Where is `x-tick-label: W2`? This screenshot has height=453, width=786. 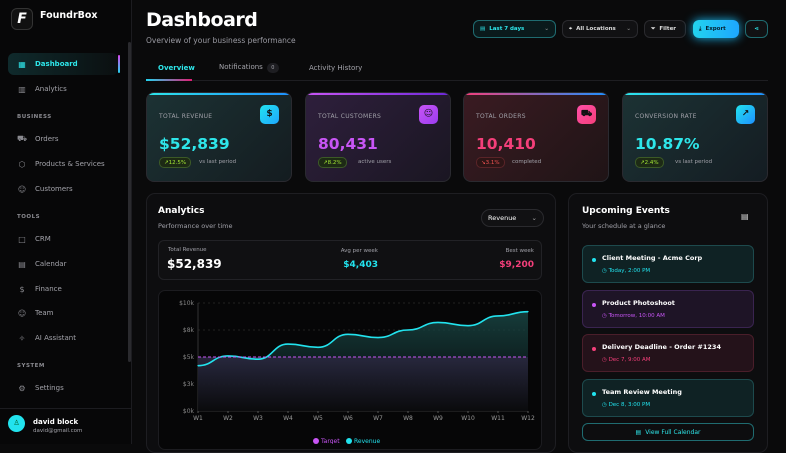 x-tick-label: W2 is located at coordinates (228, 418).